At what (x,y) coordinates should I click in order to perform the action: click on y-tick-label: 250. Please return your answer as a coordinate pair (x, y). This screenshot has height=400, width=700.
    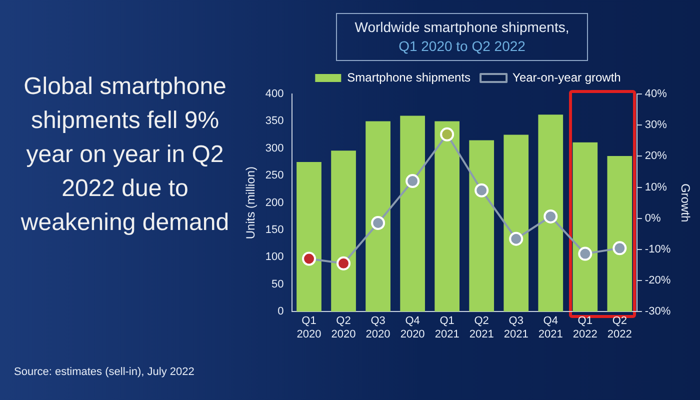
    Looking at the image, I should click on (274, 176).